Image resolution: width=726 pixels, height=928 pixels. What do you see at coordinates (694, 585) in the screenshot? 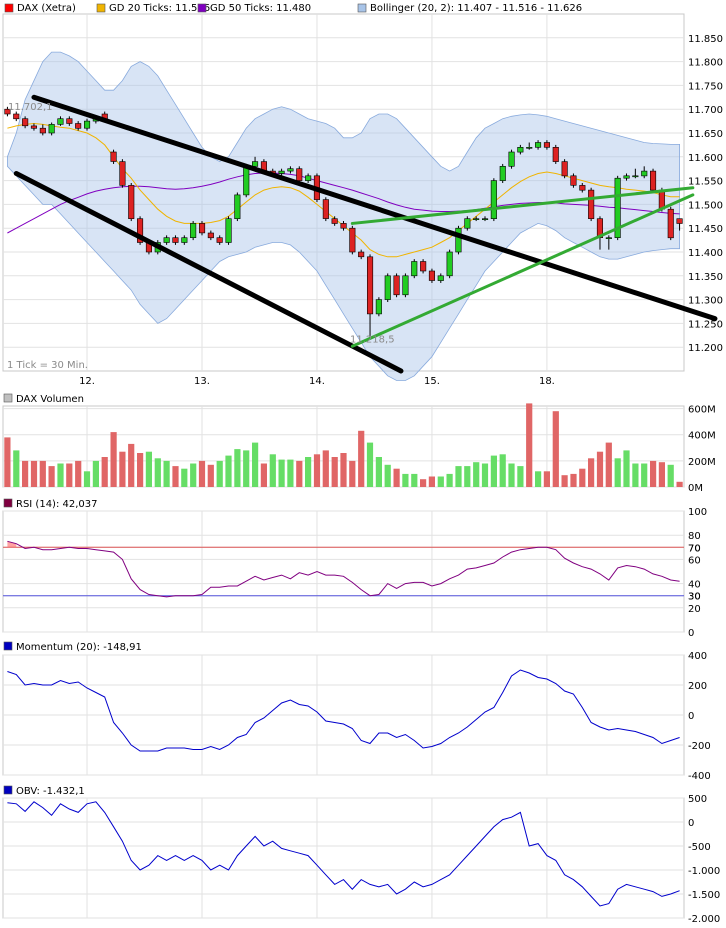
I see `rsi-ytick-label: 40` at bounding box center [694, 585].